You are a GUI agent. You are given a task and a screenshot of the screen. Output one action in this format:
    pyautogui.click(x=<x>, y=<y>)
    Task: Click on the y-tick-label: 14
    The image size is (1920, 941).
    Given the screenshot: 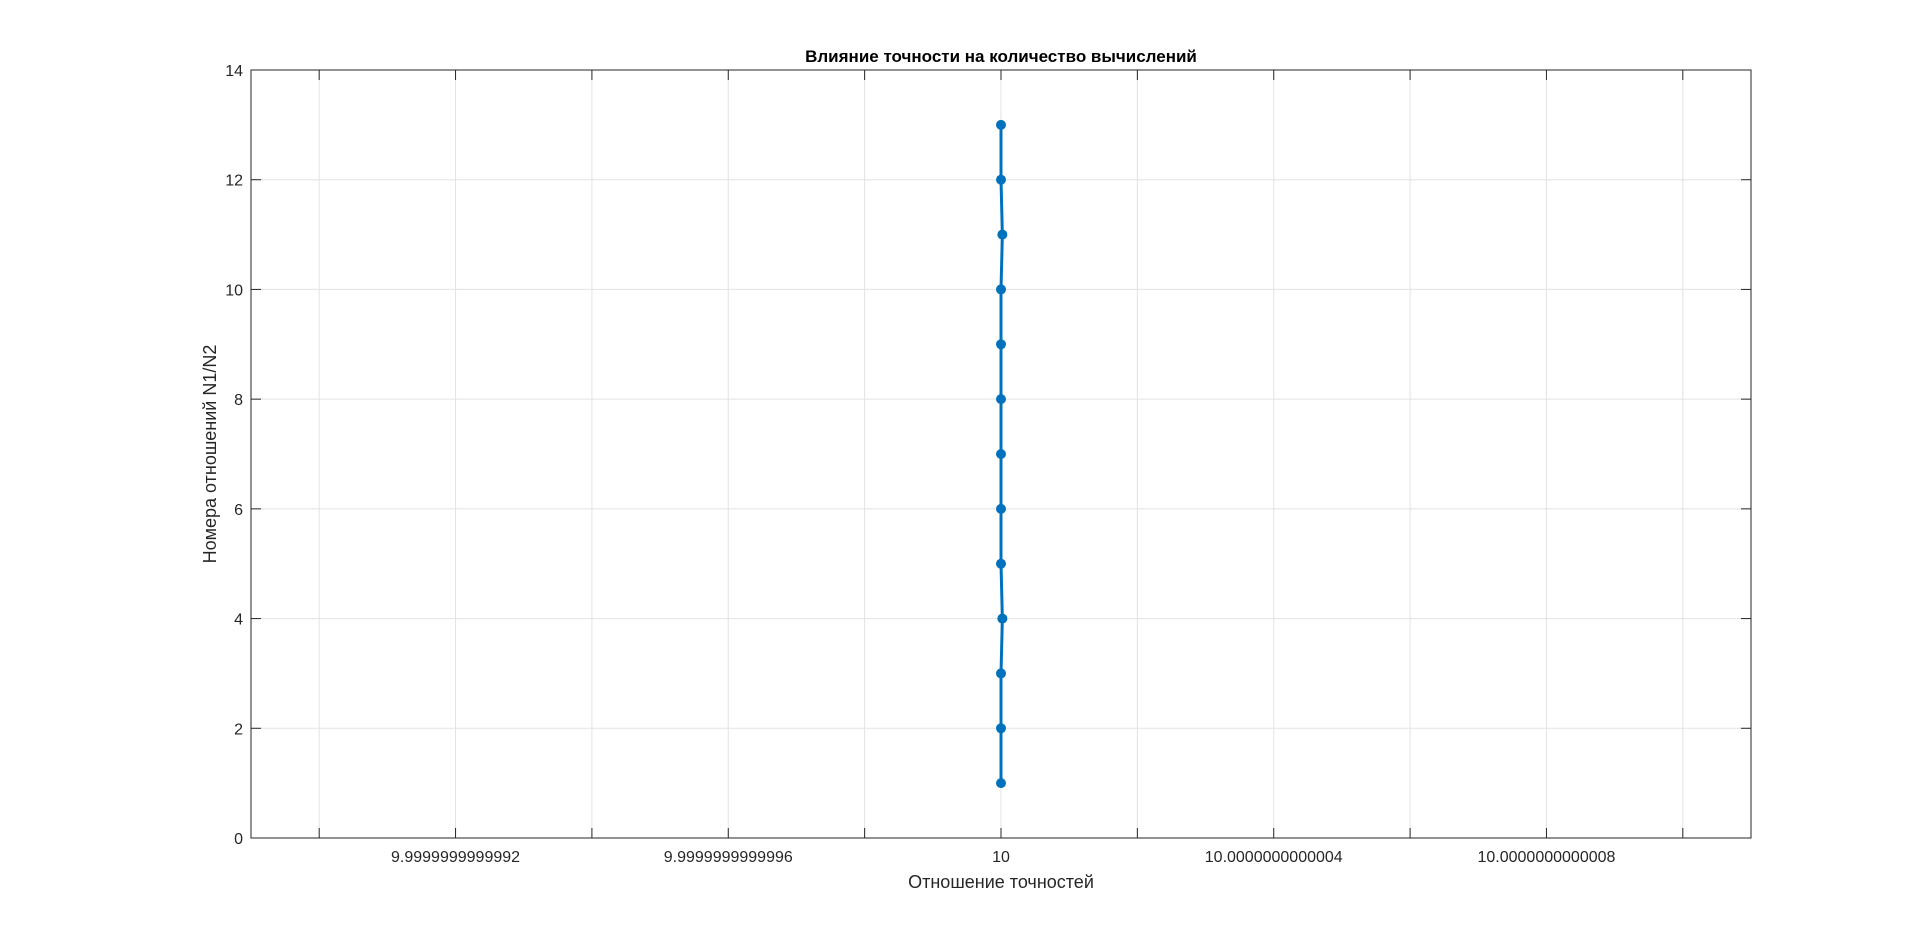 What is the action you would take?
    pyautogui.click(x=234, y=71)
    